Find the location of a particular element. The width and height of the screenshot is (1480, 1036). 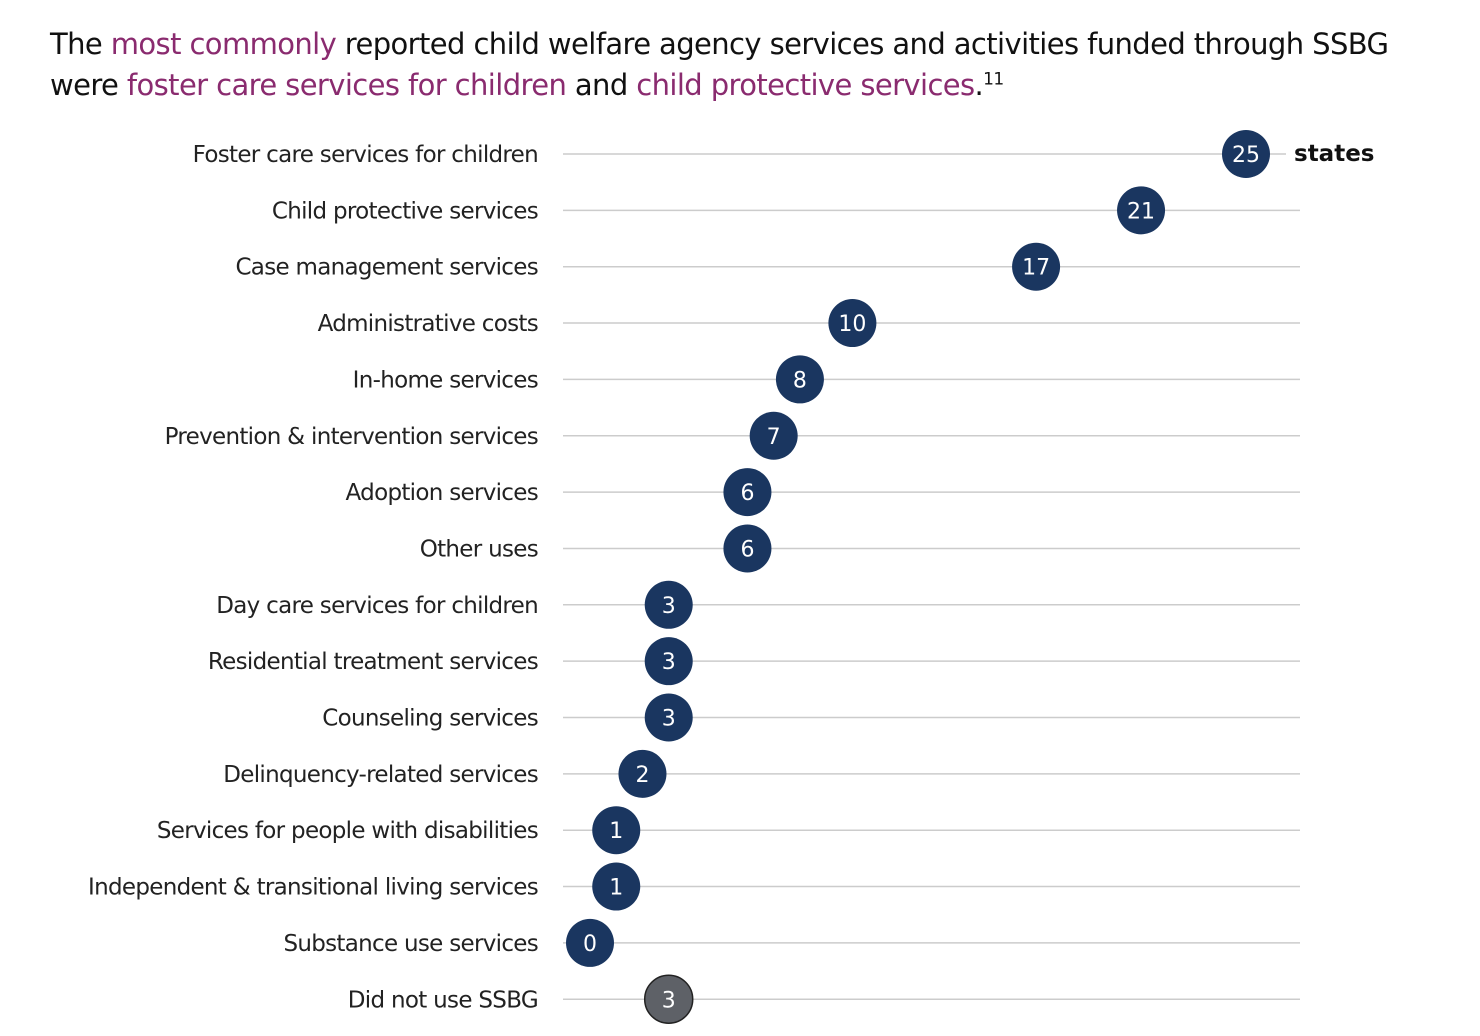

category-label: Substance use services is located at coordinates (410, 944).